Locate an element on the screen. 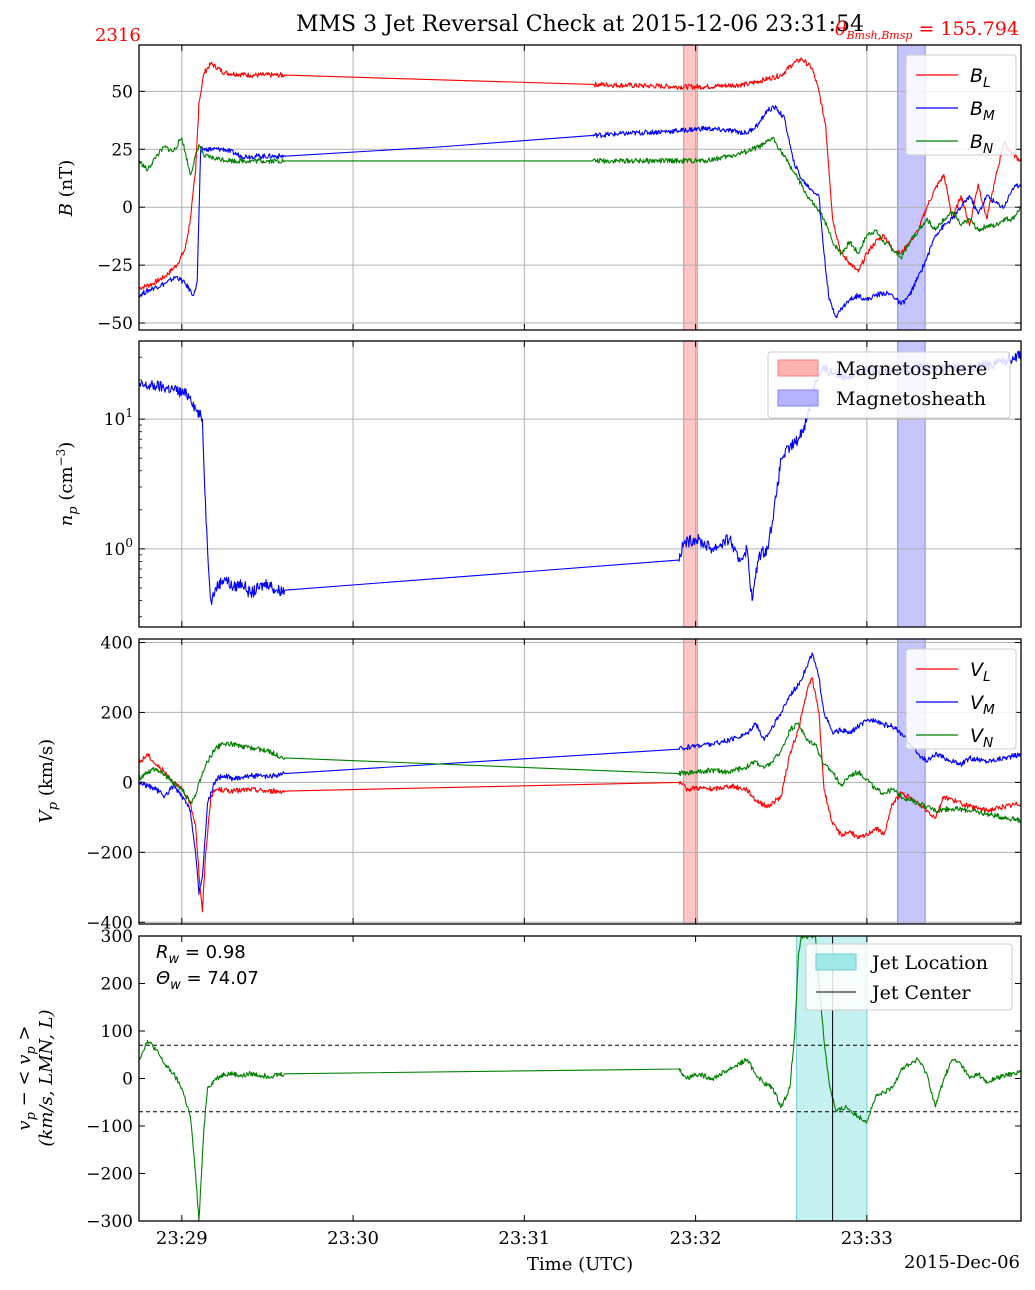 This screenshot has width=1035, height=1290. legend-swatch-magnetosphere is located at coordinates (798, 368).